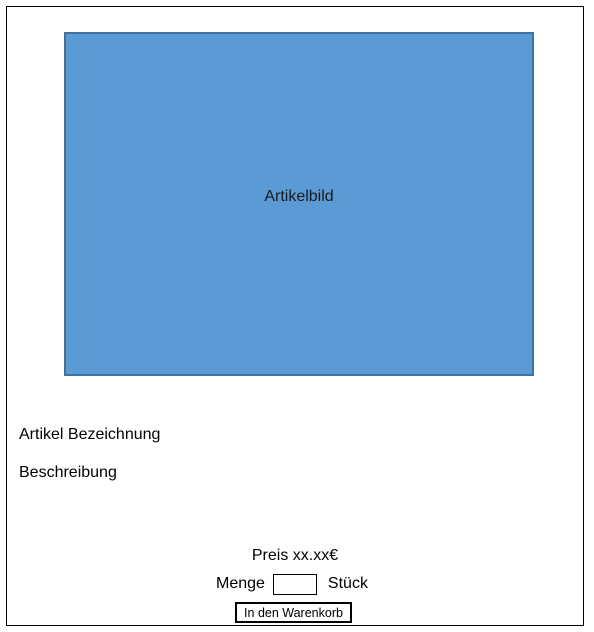 The width and height of the screenshot is (594, 632). I want to click on add-to-cart-button: In den Warenkorb, so click(293, 612).